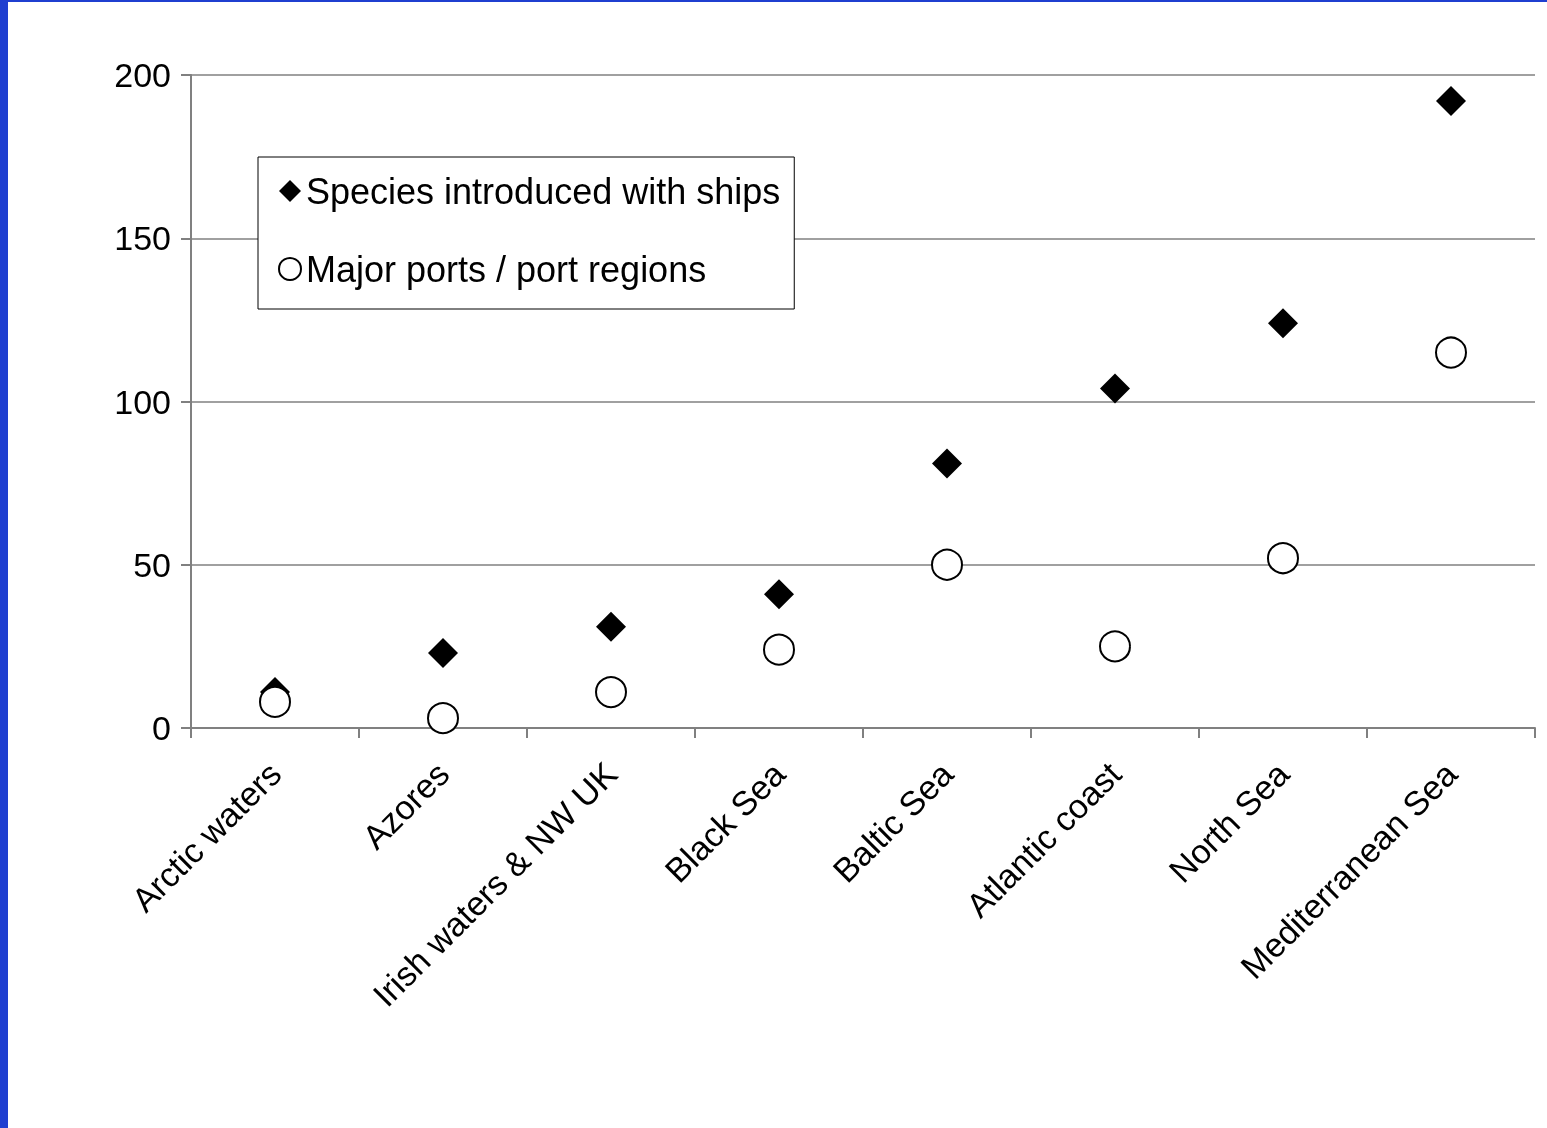 The image size is (1547, 1128). What do you see at coordinates (142, 401) in the screenshot?
I see `y-tick-label: 100` at bounding box center [142, 401].